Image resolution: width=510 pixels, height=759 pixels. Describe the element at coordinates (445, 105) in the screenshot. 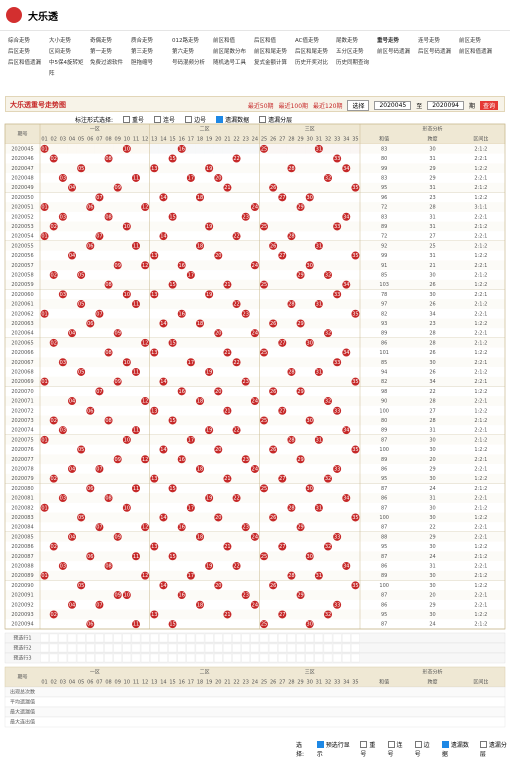

I see `to-input: 2020094` at that location.